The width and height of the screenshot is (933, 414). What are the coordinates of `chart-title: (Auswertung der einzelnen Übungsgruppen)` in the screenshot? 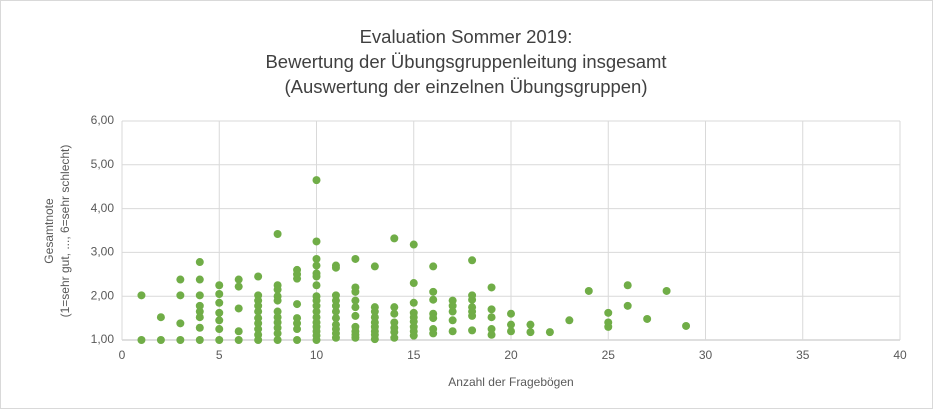 It's located at (465, 86).